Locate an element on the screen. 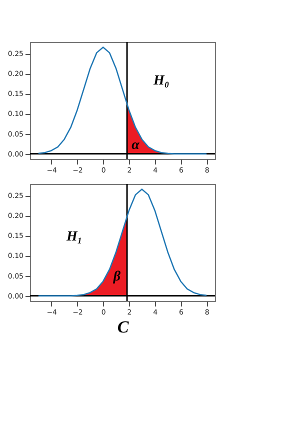  annotation: H₀ is located at coordinates (161, 81).